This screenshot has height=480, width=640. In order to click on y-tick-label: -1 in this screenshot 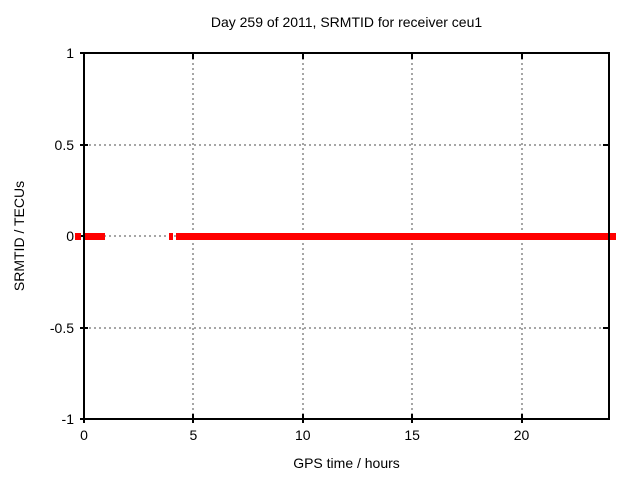, I will do `click(67, 419)`.